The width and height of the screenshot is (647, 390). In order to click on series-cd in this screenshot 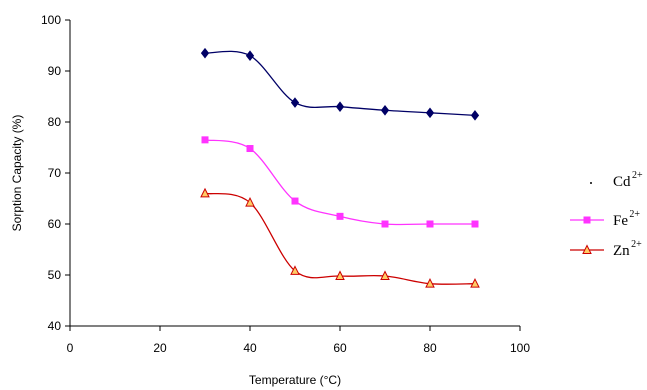, I will do `click(340, 84)`.